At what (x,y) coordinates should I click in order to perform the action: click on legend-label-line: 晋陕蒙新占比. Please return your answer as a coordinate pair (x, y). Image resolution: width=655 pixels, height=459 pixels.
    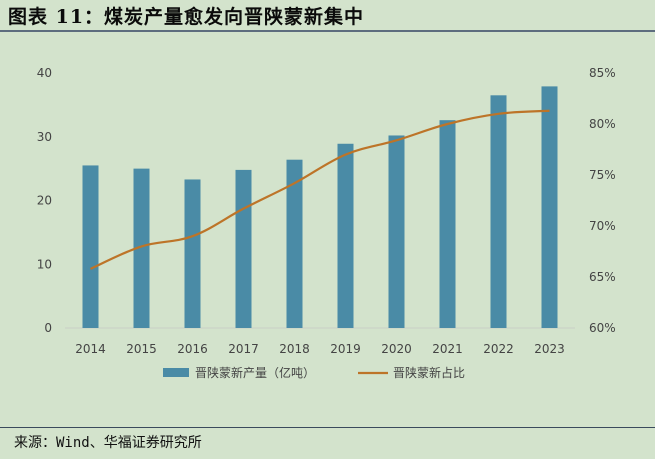
    Looking at the image, I should click on (429, 372).